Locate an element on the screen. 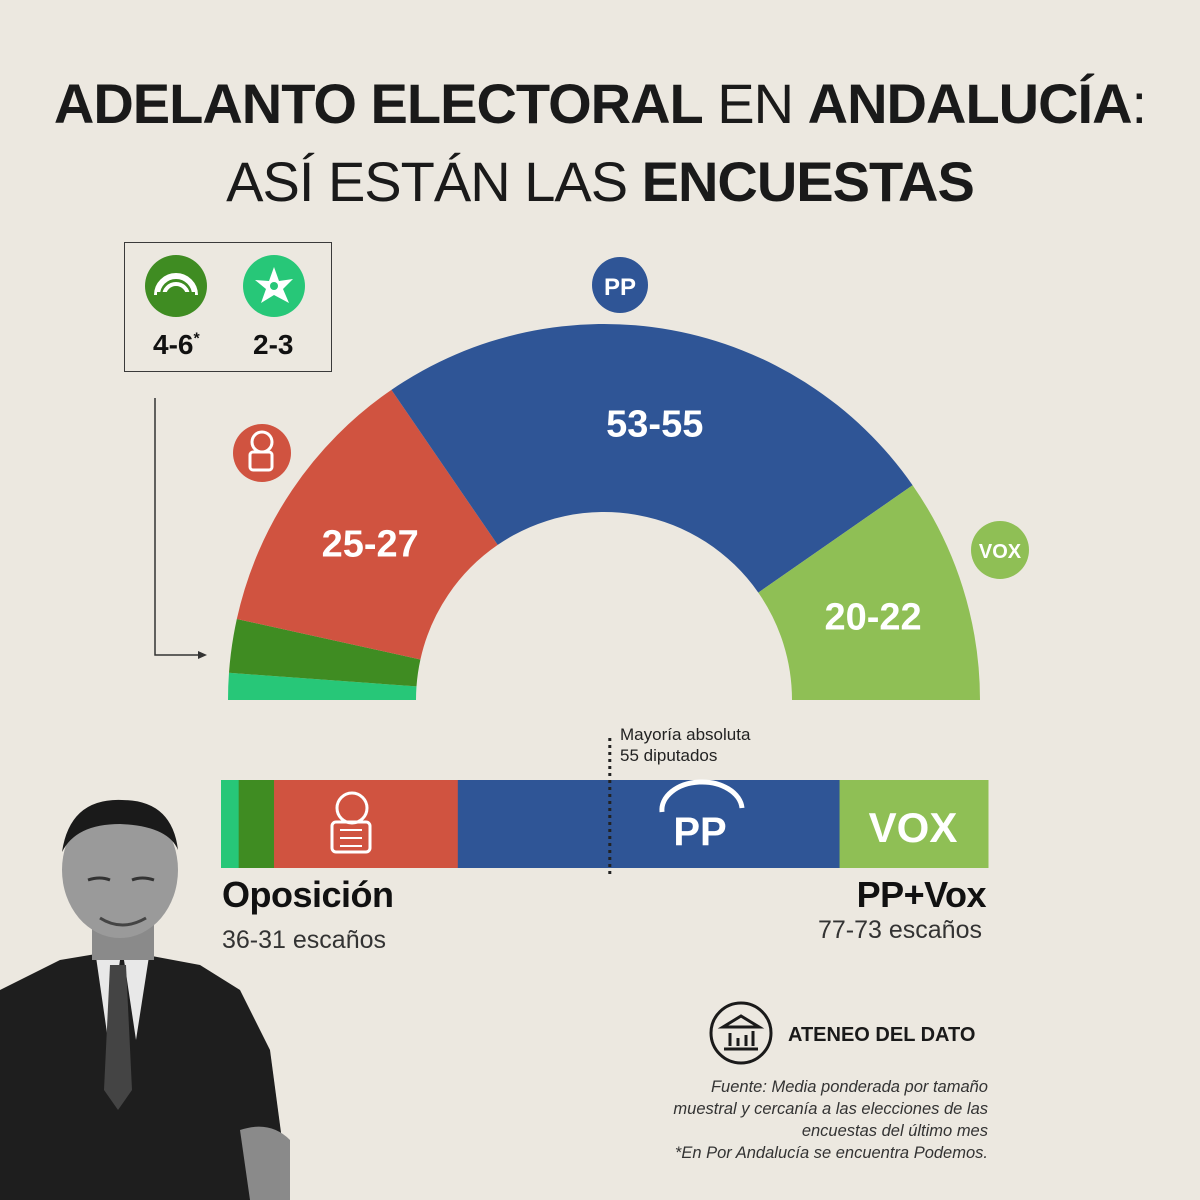 The width and height of the screenshot is (1200, 1200). seat-label-vox: 20-22 is located at coordinates (872, 618).